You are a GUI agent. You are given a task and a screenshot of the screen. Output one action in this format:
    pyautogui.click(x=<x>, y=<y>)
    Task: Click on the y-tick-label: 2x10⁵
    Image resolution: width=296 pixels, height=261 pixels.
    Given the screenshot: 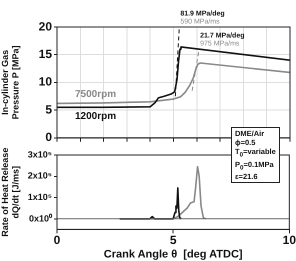 What is the action you would take?
    pyautogui.click(x=40, y=175)
    